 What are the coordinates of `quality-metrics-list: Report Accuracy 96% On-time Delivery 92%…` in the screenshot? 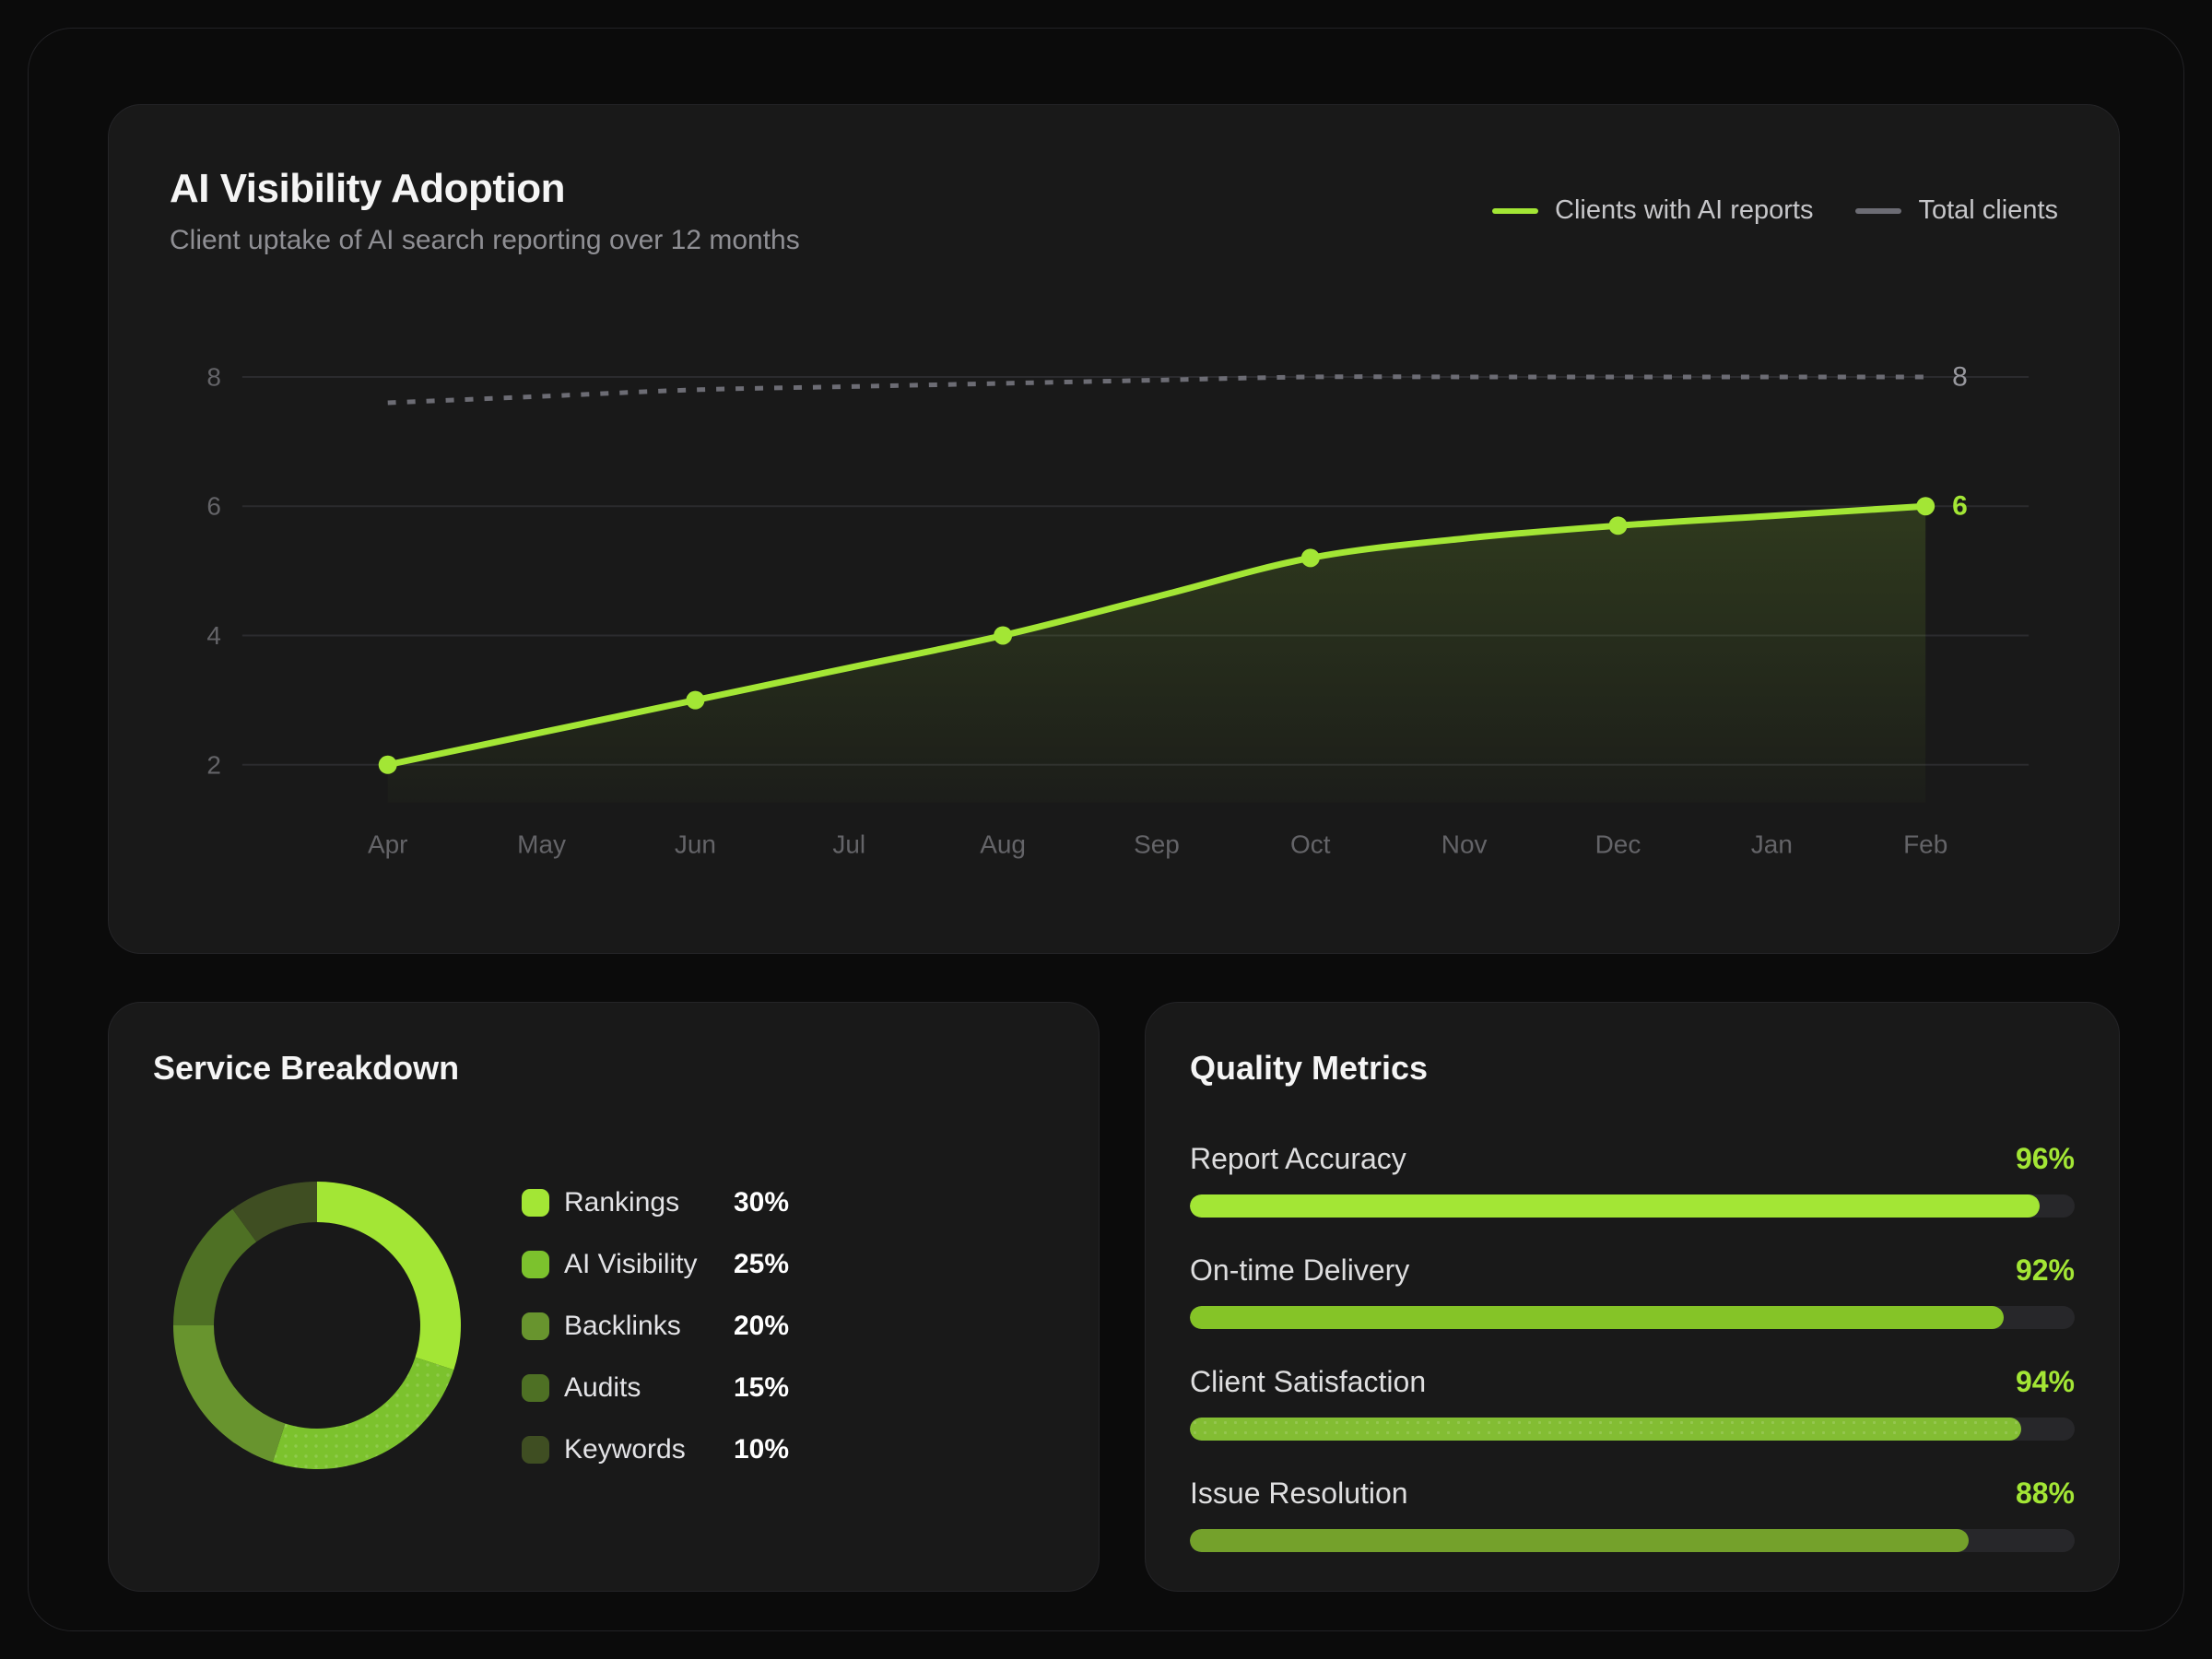 It's located at (1632, 1277).